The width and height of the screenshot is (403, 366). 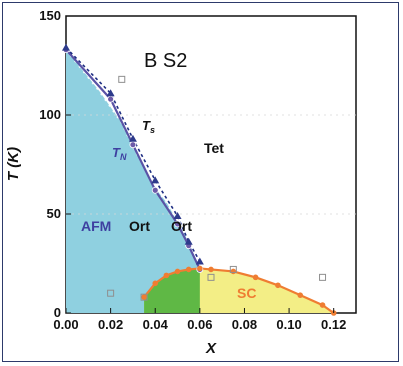 I want to click on x-ticks: 0.00 0.02 0.04 0.06 0.08 0.10 0.12, so click(x=199, y=320).